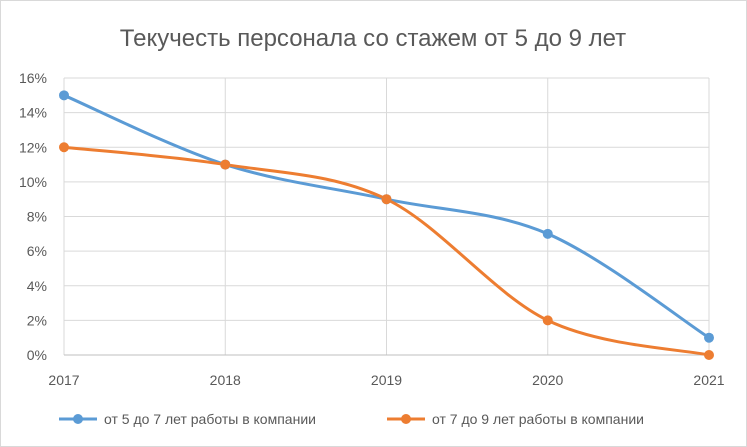 This screenshot has width=747, height=447. I want to click on y-tick-label: 6%, so click(37, 251).